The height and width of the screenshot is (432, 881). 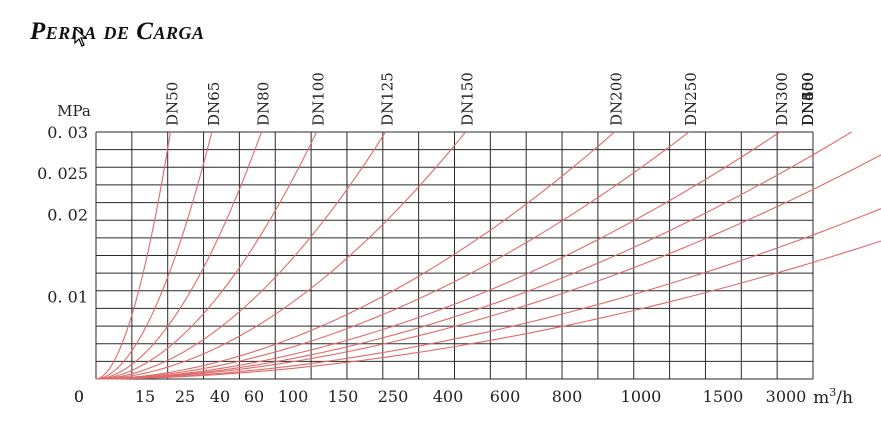 What do you see at coordinates (567, 396) in the screenshot?
I see `x-tick-label: 800` at bounding box center [567, 396].